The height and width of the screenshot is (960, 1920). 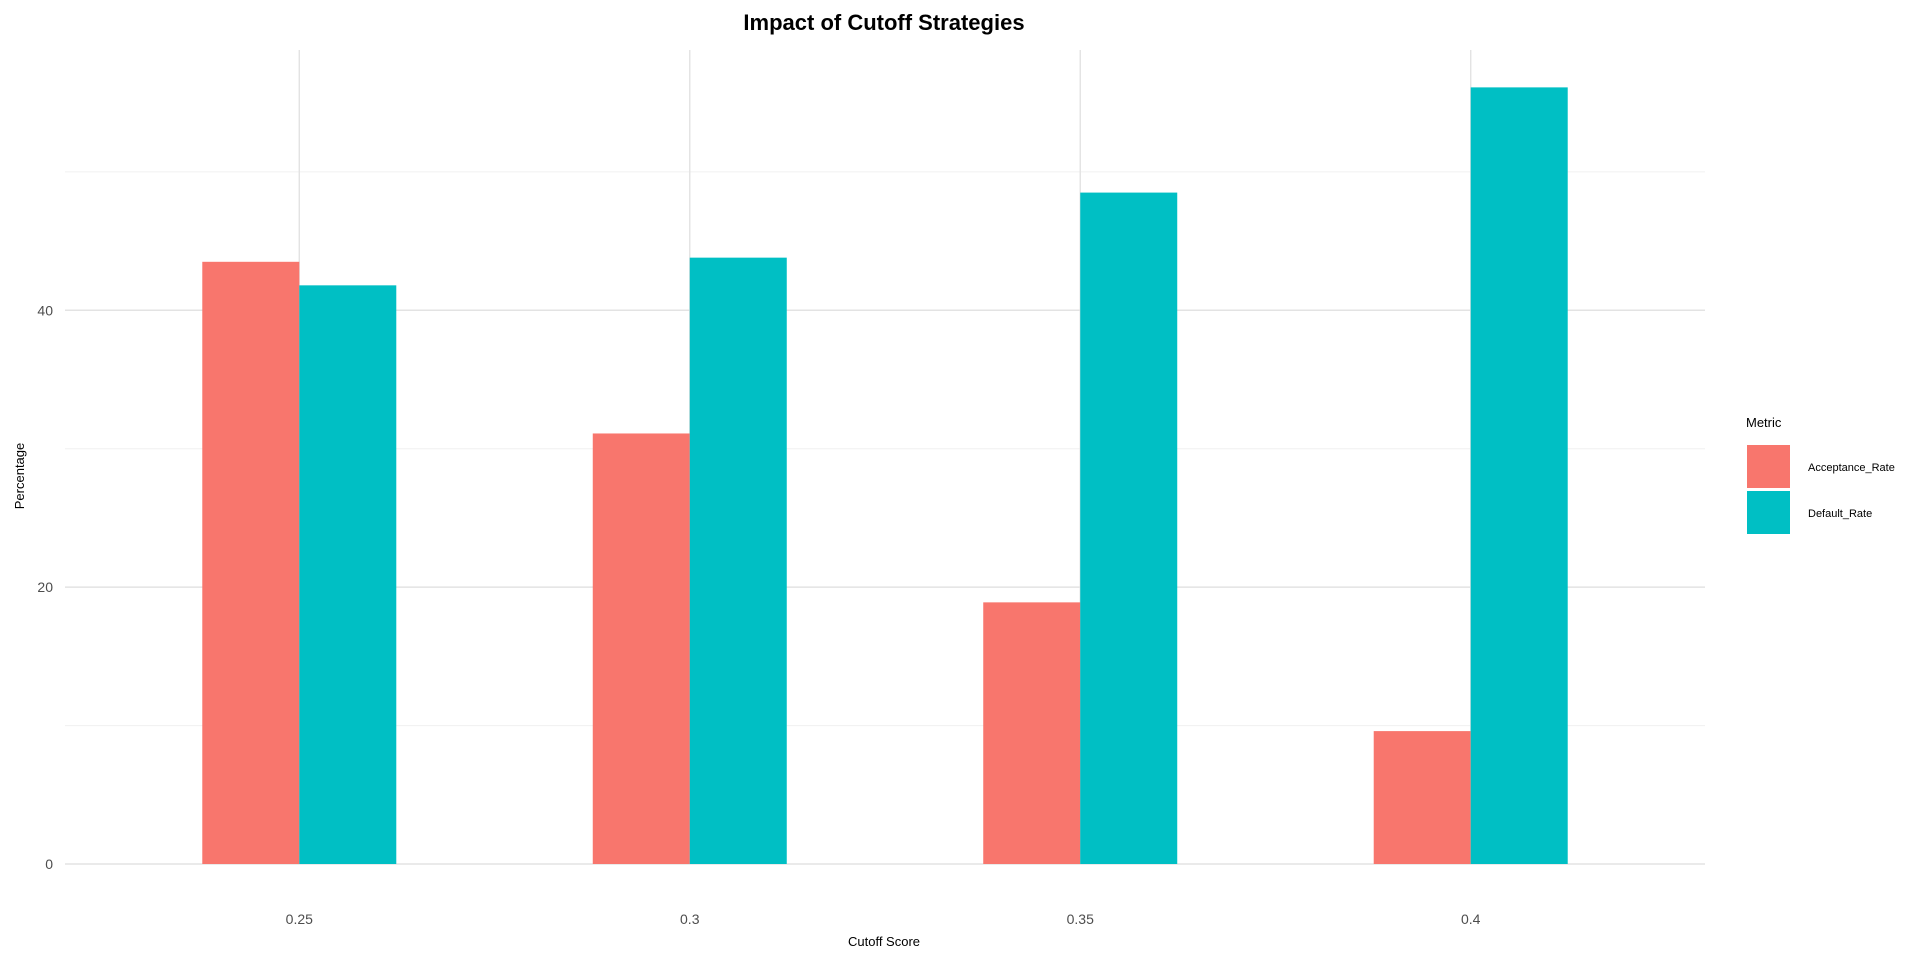 I want to click on x-tick-label: 0.3, so click(x=690, y=919).